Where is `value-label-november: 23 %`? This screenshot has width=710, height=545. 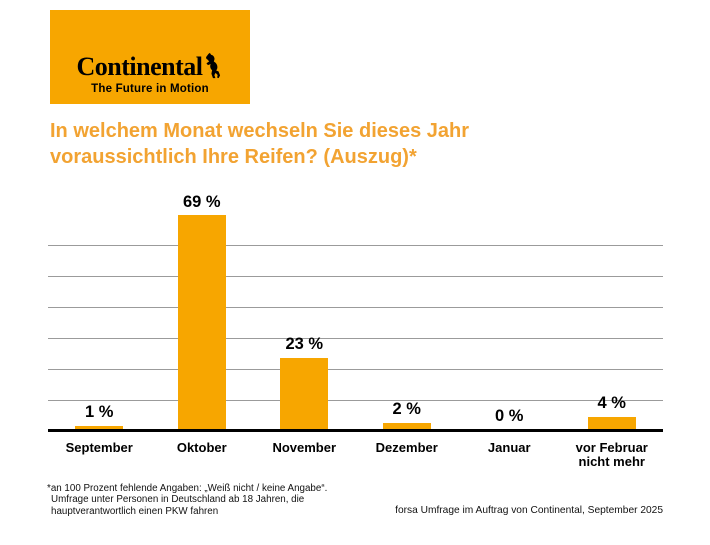
value-label-november: 23 % is located at coordinates (304, 344).